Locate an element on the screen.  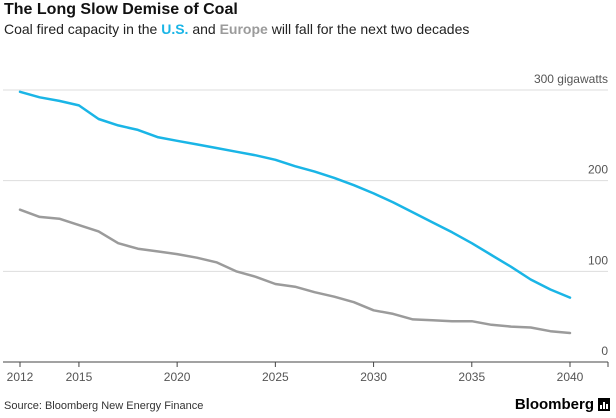
x-tick-label-2012: 2012 is located at coordinates (20, 377).